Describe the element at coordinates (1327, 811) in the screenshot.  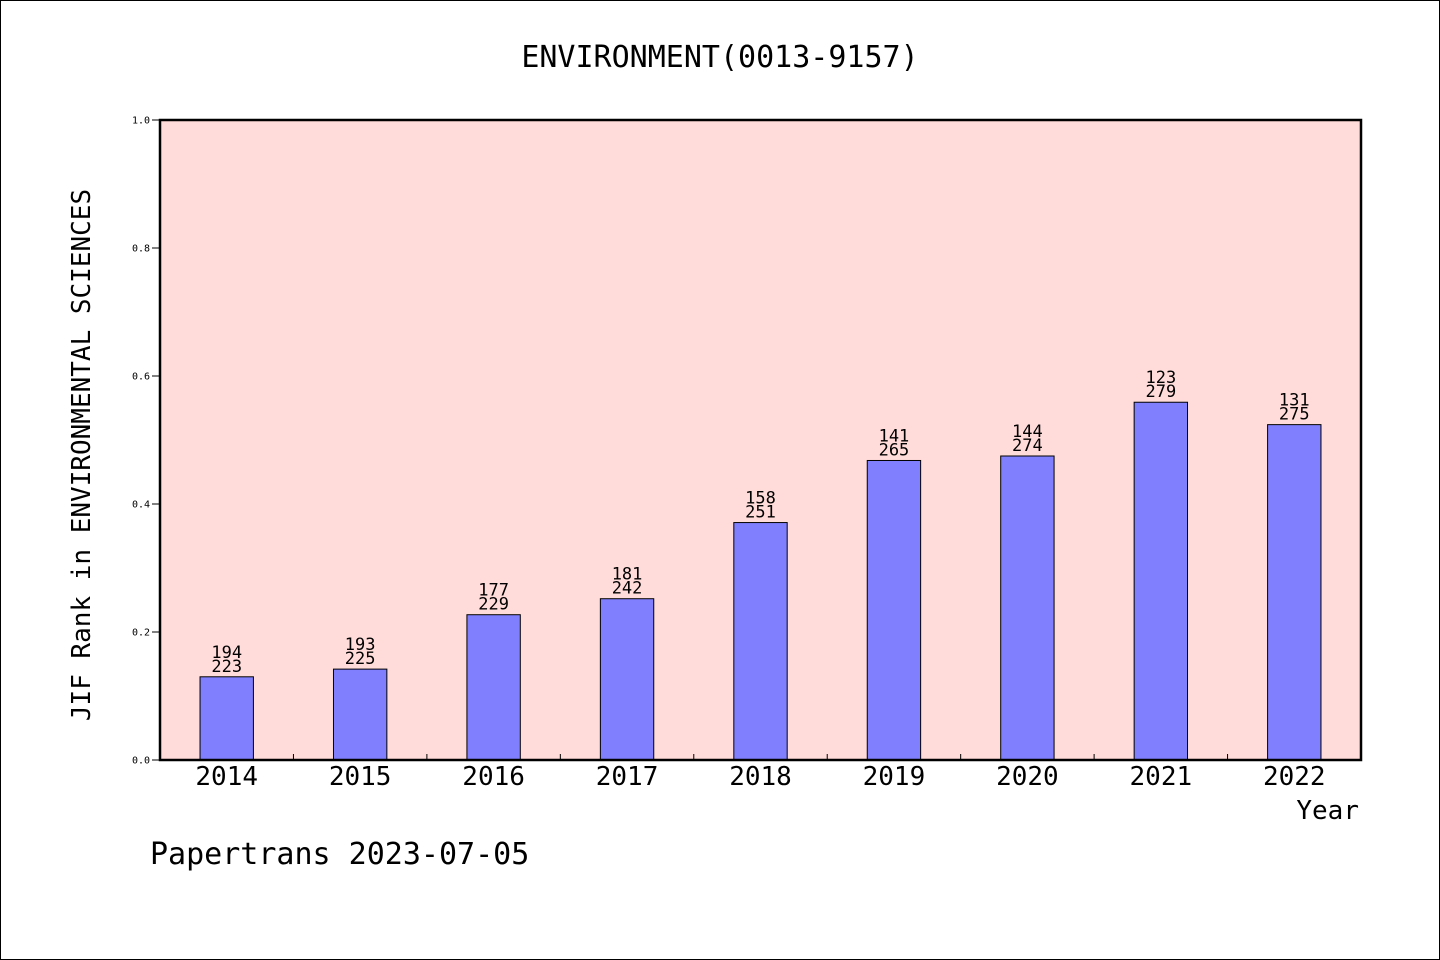
I see `x-axis-label: Year` at that location.